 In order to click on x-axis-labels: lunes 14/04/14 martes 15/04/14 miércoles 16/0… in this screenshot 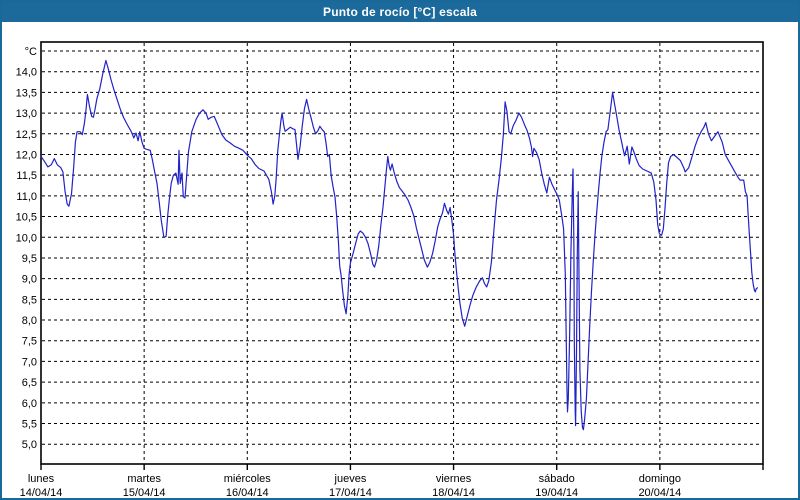, I will do `click(351, 486)`.